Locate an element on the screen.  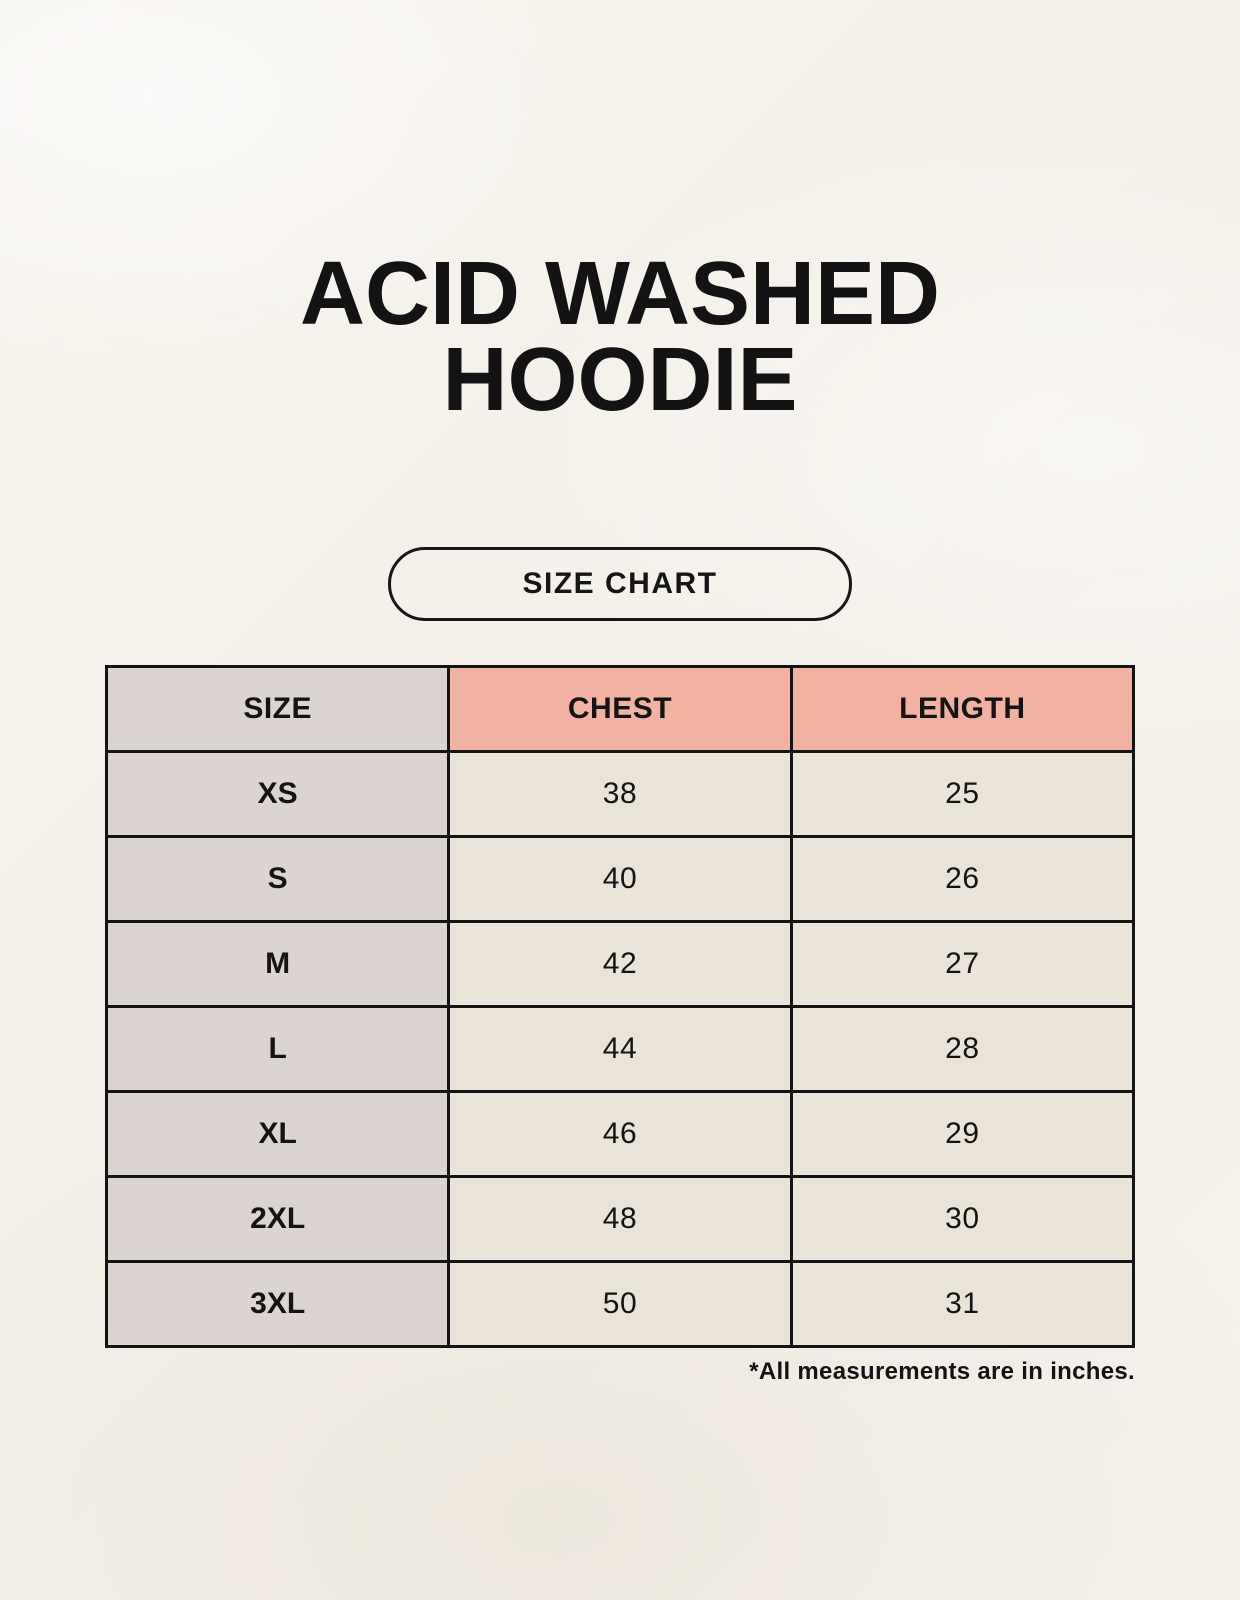
page-title-line2: HOODIE is located at coordinates (620, 379).